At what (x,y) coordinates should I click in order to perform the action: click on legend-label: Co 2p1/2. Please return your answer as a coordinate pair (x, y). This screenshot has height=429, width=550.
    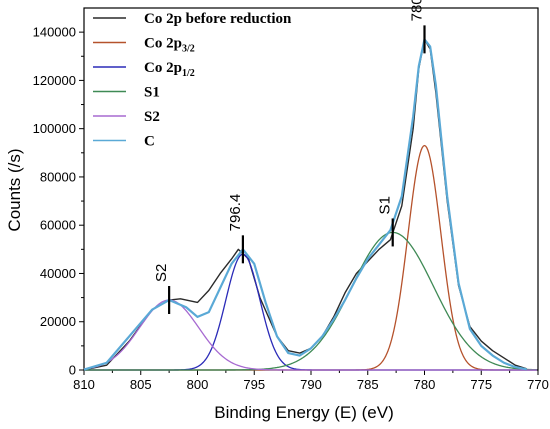
    Looking at the image, I should click on (169, 69).